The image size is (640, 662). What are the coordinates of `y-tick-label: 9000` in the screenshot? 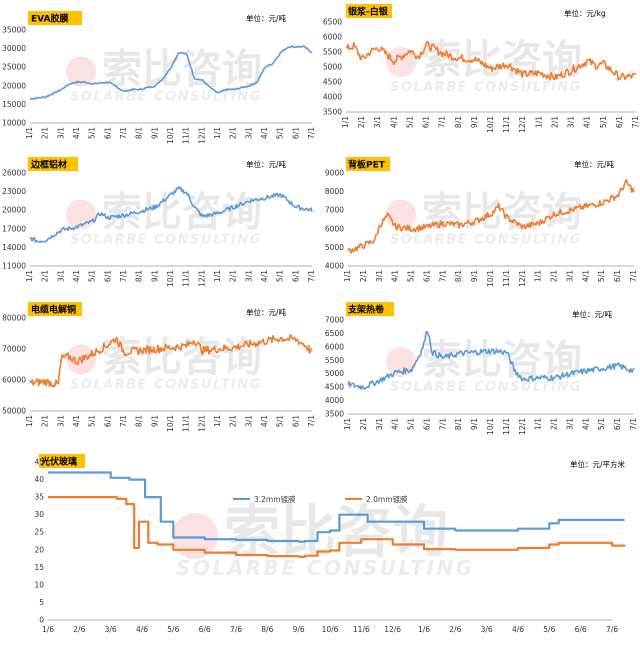 It's located at (334, 173).